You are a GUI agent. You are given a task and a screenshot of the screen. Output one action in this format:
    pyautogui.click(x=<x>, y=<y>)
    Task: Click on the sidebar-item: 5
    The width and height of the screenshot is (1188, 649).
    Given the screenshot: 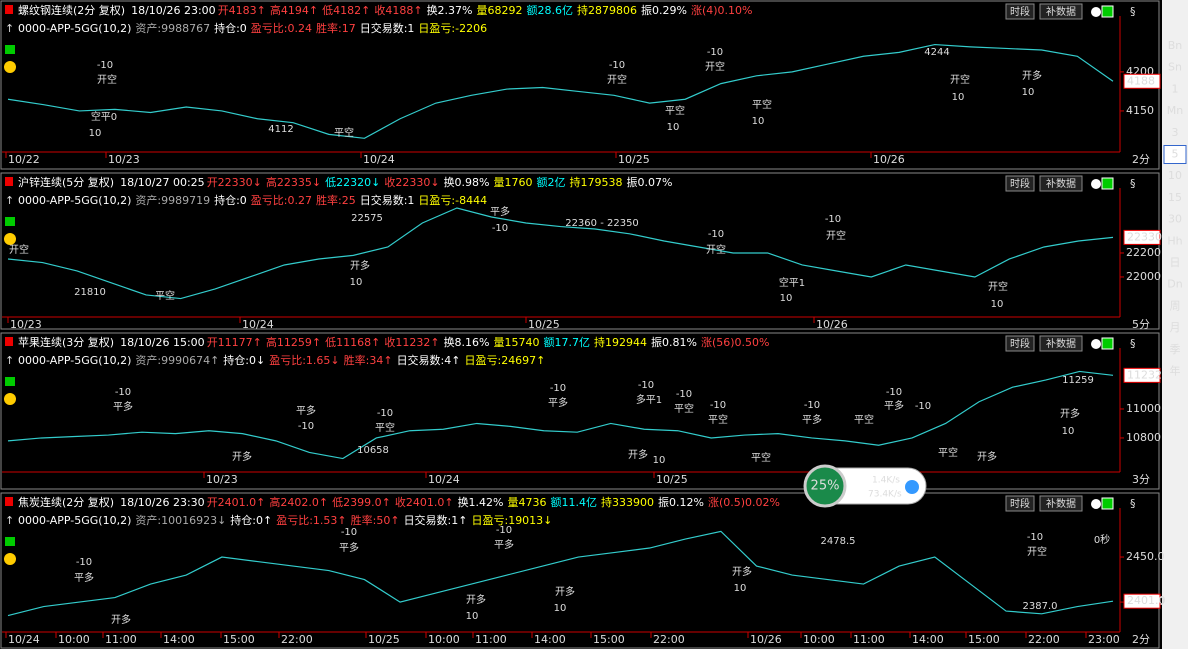 What is the action you would take?
    pyautogui.click(x=1175, y=154)
    